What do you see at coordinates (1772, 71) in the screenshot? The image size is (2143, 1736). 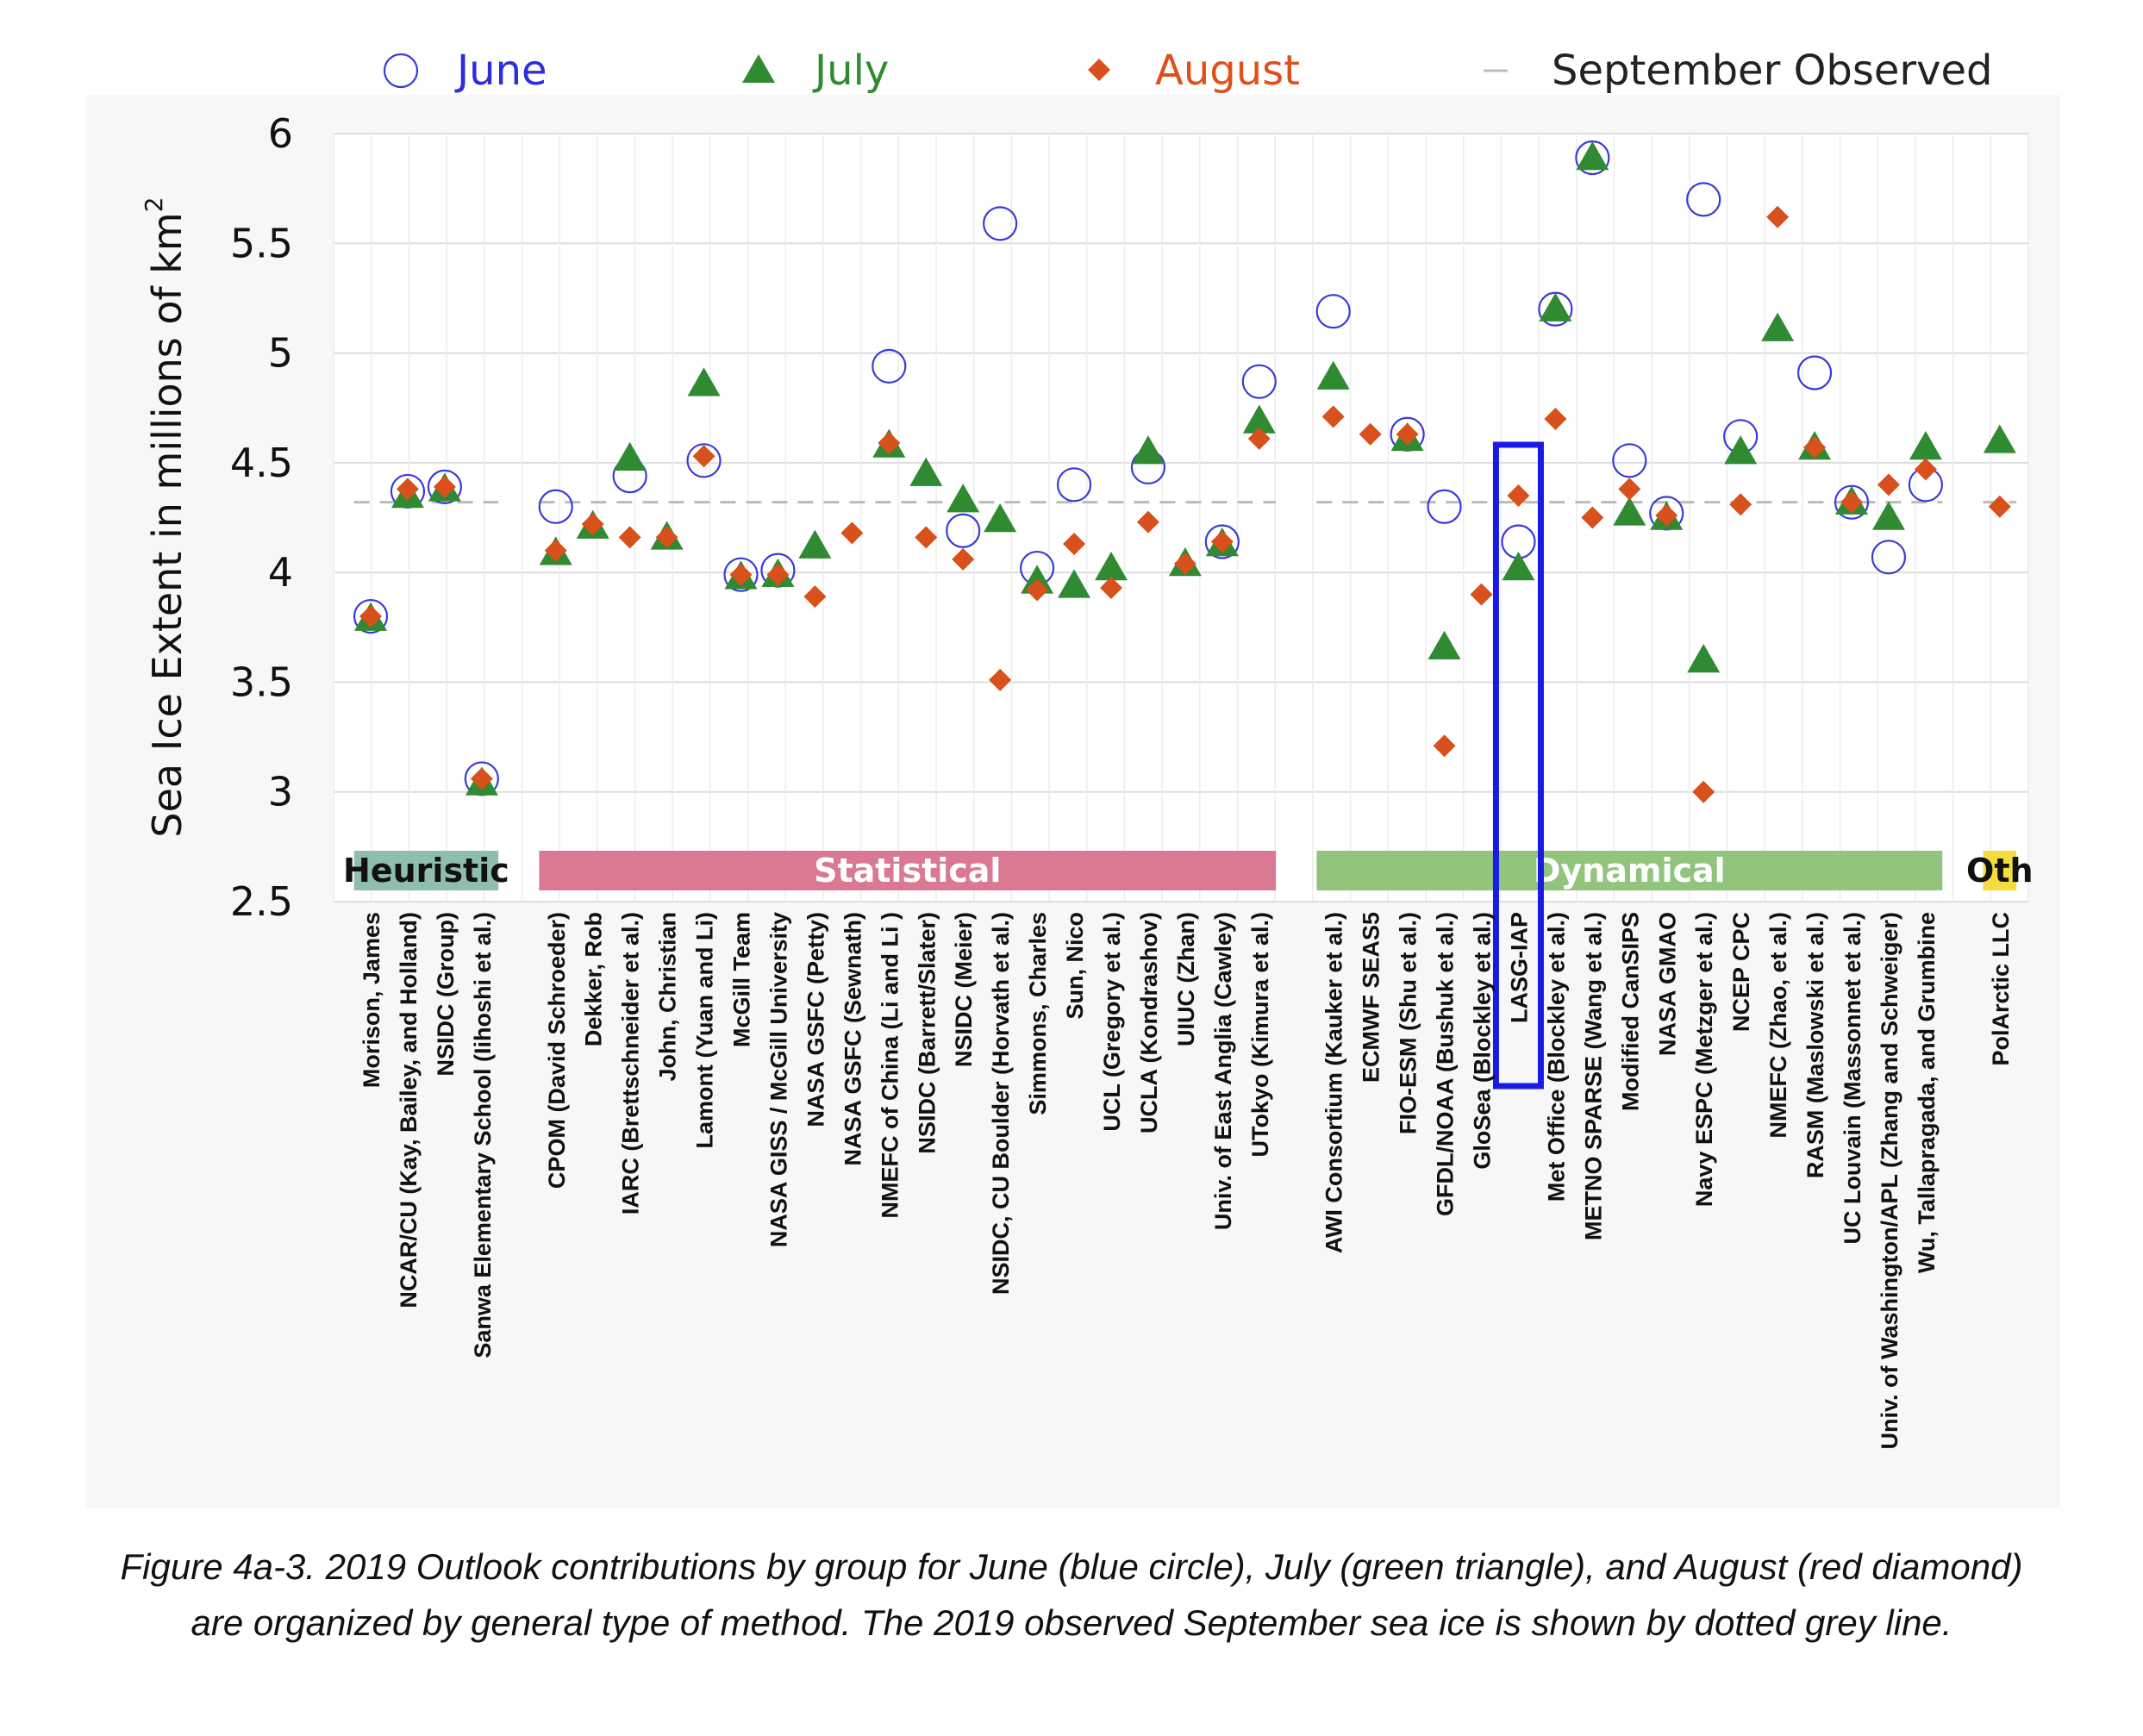 I see `legend-label: September Observed` at bounding box center [1772, 71].